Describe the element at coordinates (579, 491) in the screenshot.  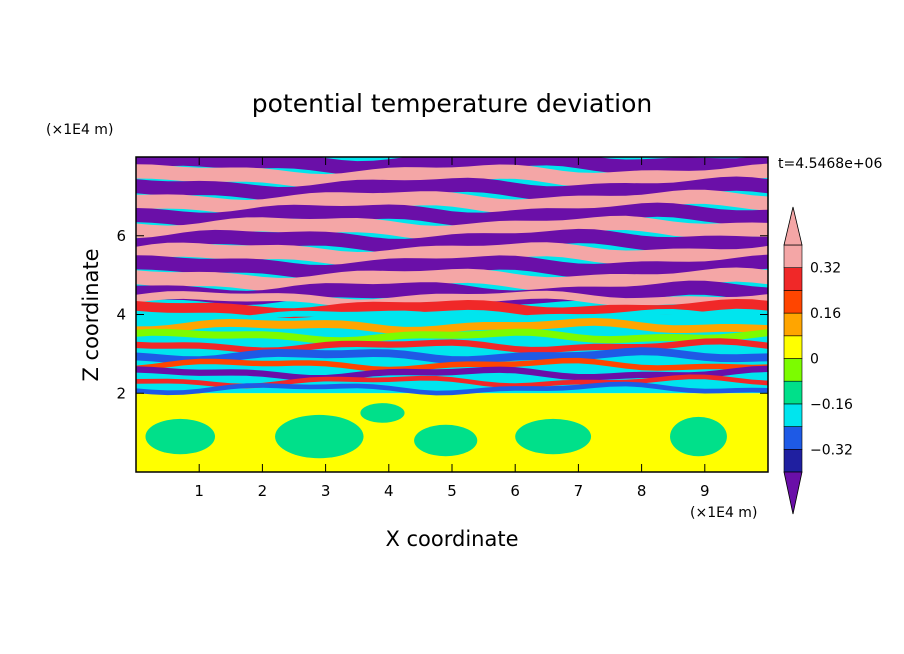
I see `x-tick-label: 7` at that location.